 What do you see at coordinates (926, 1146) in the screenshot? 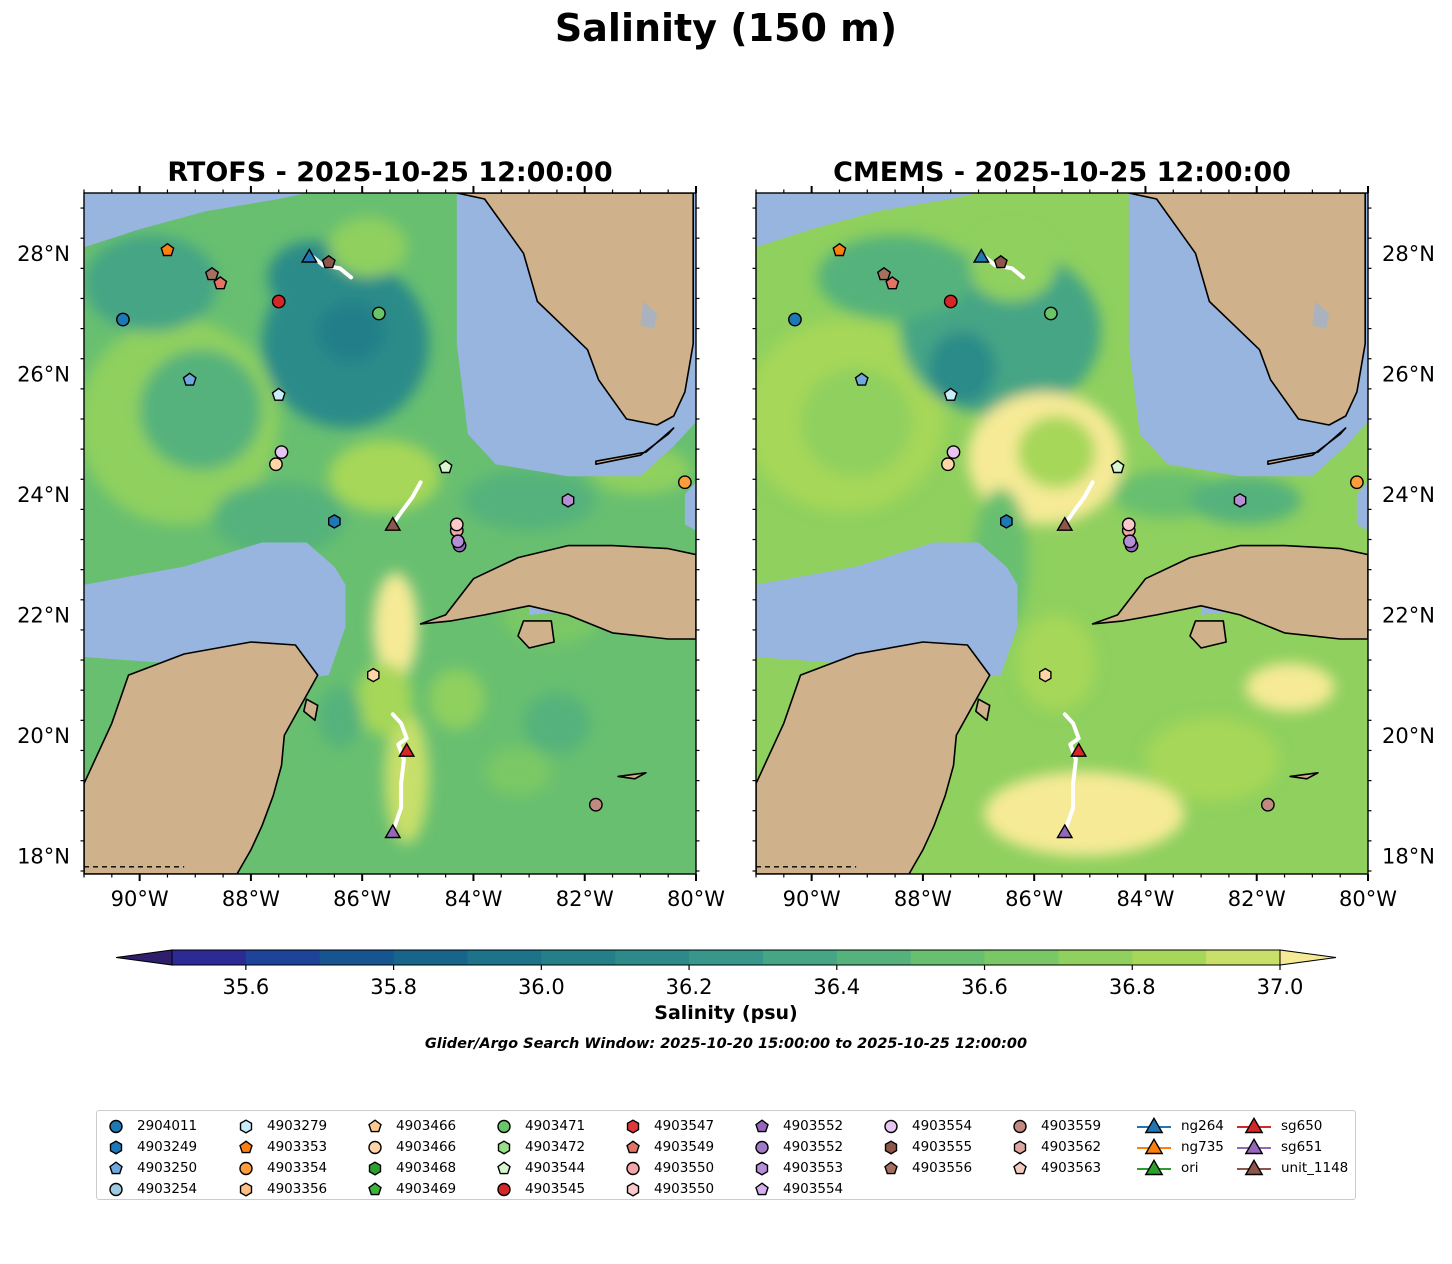
I see `legend-column: 4903554 4903555 4903556` at bounding box center [926, 1146].